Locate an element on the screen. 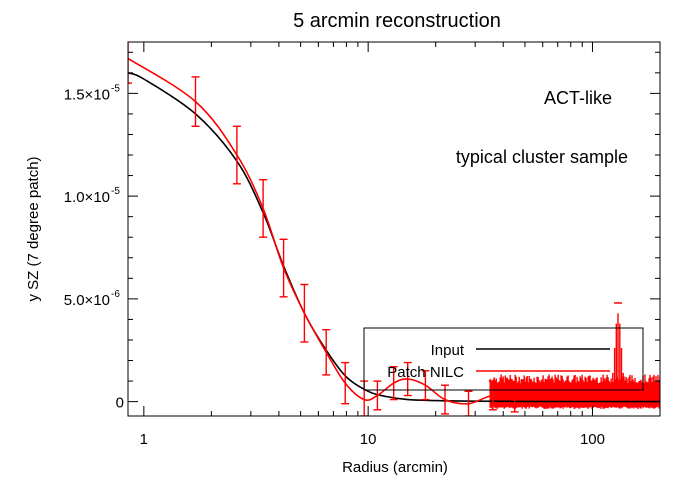 The image size is (700, 500). x-tick-label: 1 is located at coordinates (144, 439).